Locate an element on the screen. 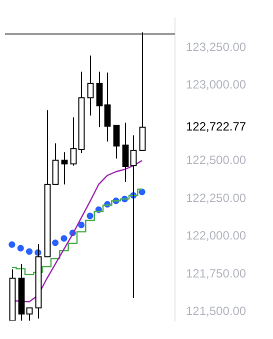 This screenshot has height=339, width=273. text: 122,722.77 is located at coordinates (216, 127).